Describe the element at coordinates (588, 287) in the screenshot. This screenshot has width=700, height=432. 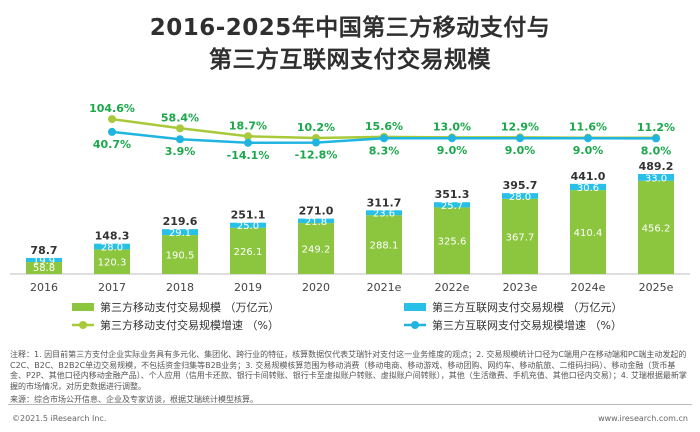
I see `x-tick-label: 2024e` at that location.